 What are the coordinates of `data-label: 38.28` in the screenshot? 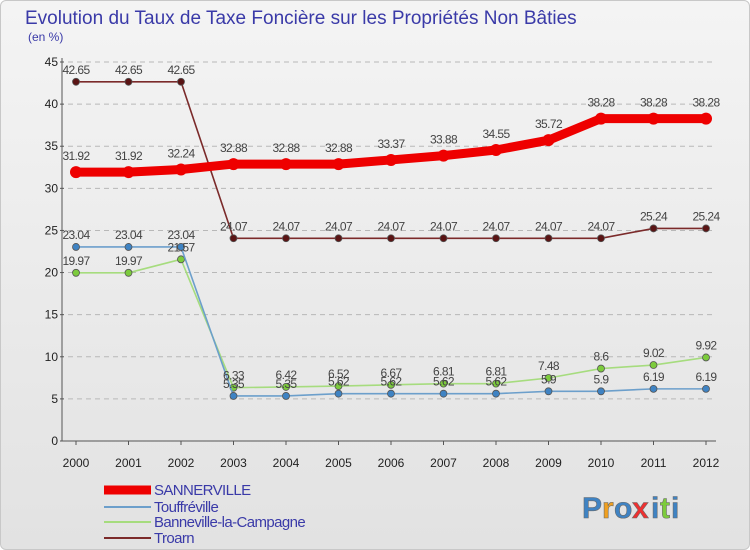 It's located at (654, 103).